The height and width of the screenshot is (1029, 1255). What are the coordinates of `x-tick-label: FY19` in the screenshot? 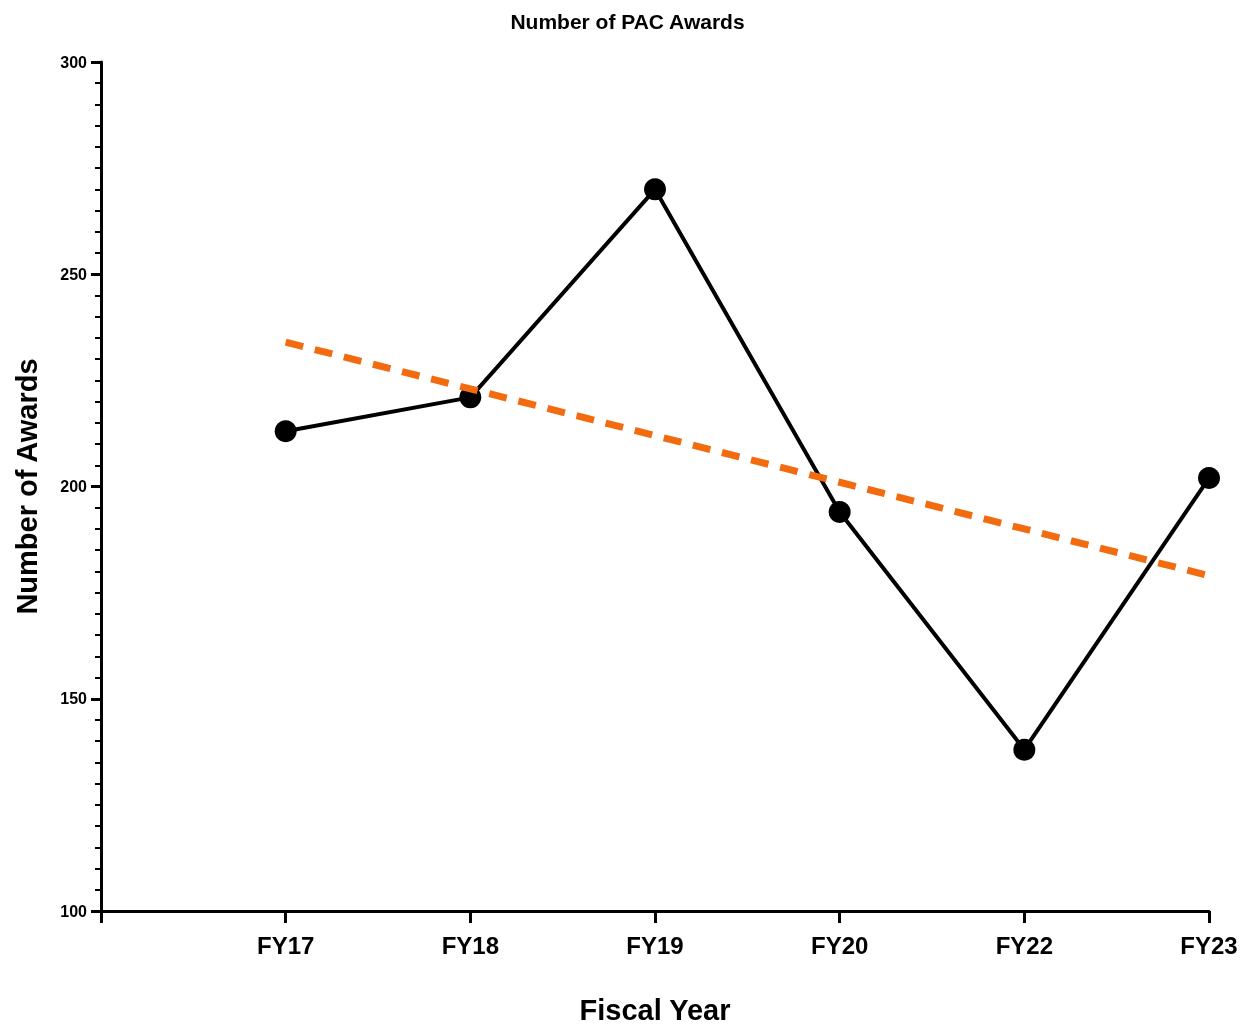 It's located at (655, 945).